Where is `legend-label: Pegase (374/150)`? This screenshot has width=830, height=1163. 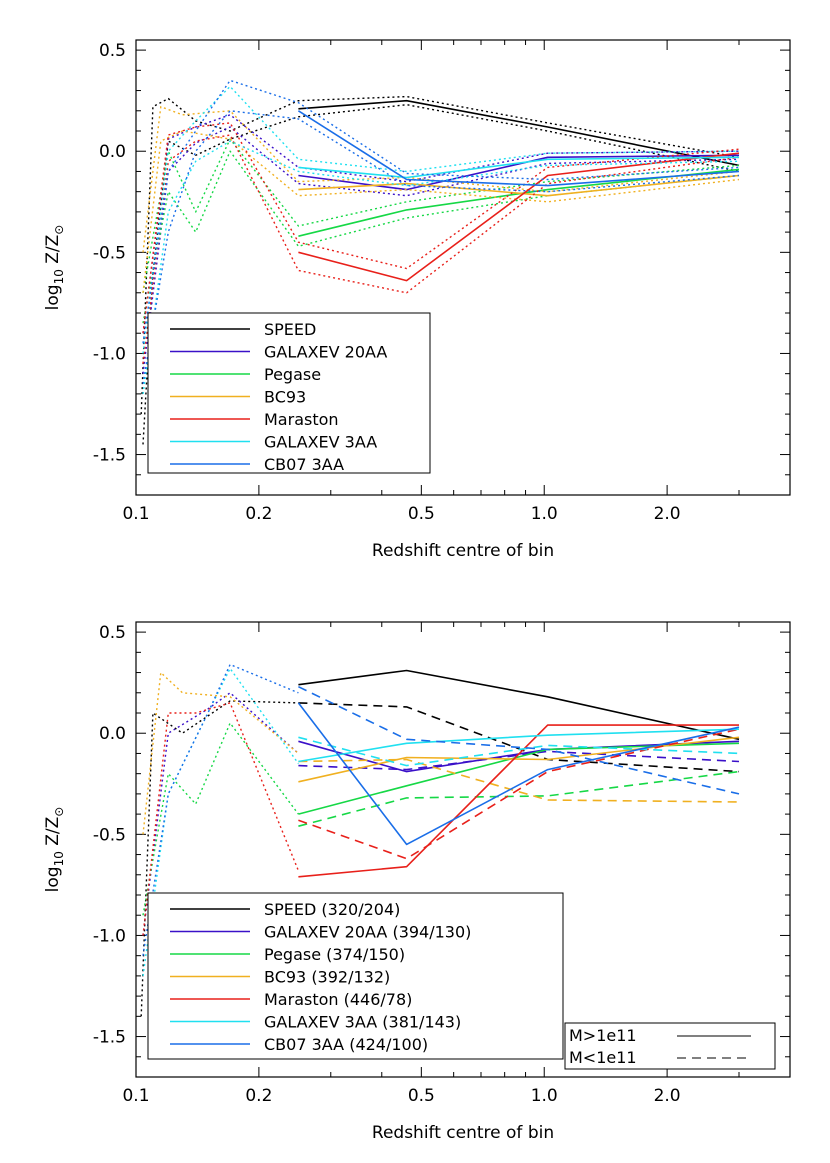
legend-label: Pegase (374/150) is located at coordinates (334, 954).